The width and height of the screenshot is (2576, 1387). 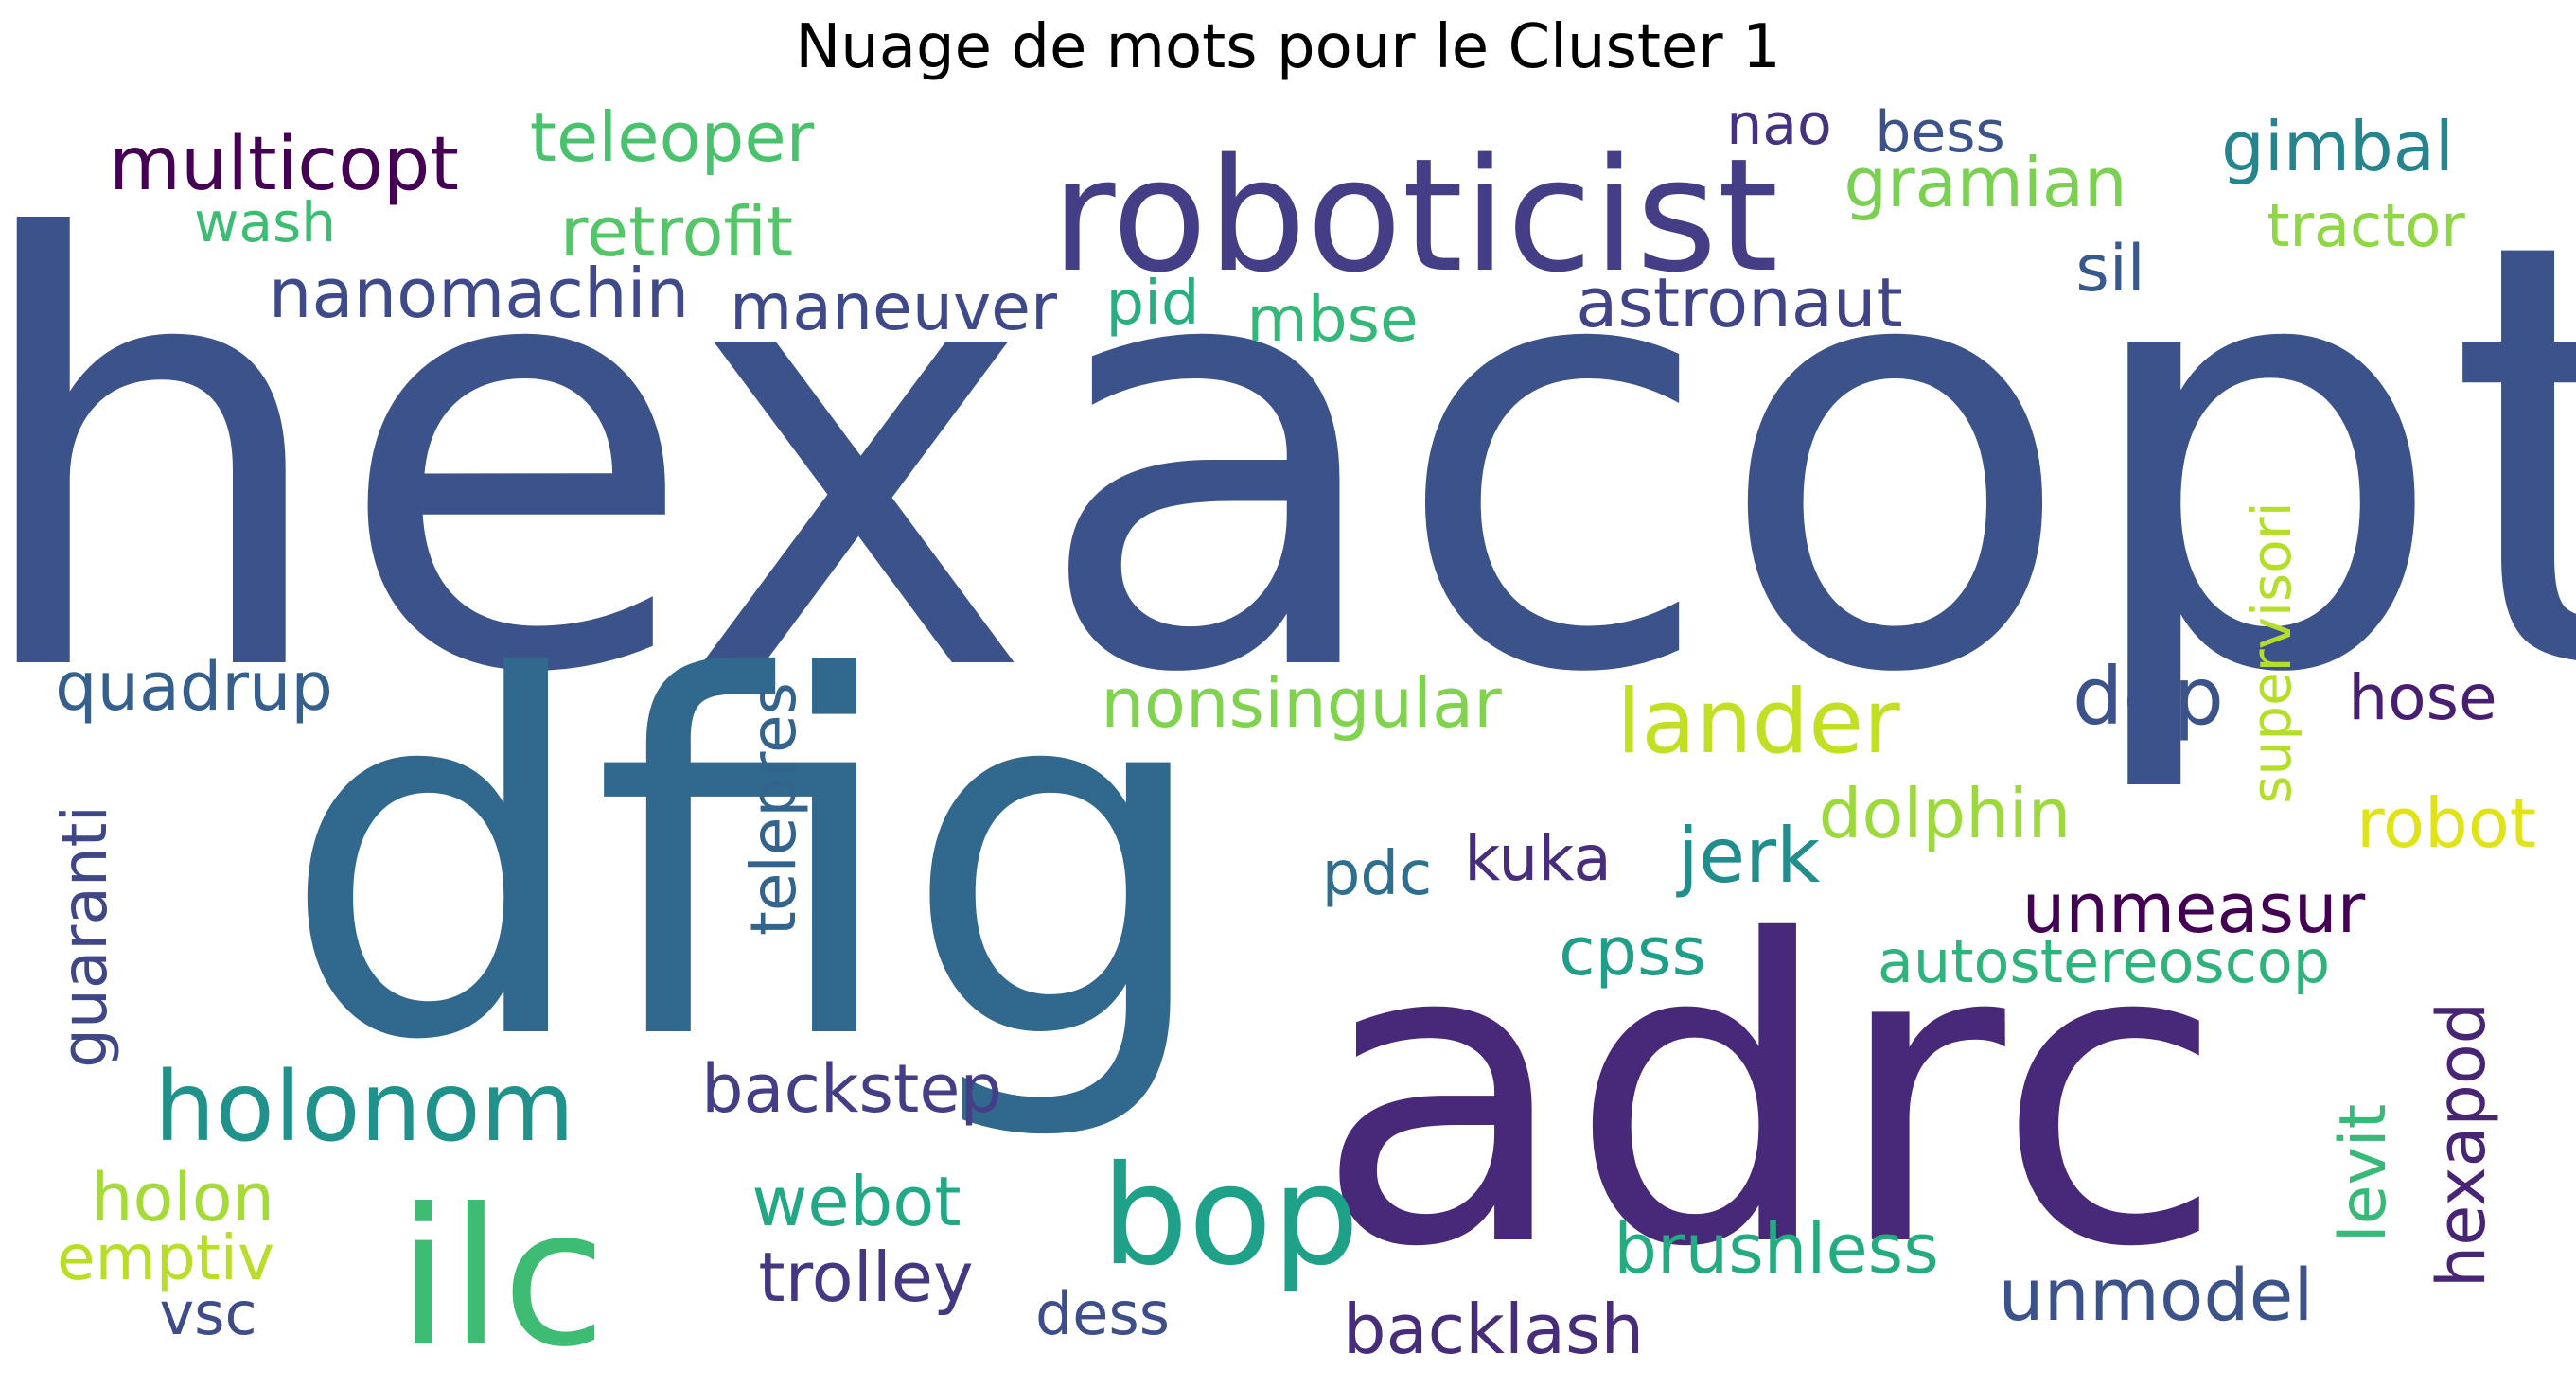 I want to click on word: pdc, so click(x=1377, y=874).